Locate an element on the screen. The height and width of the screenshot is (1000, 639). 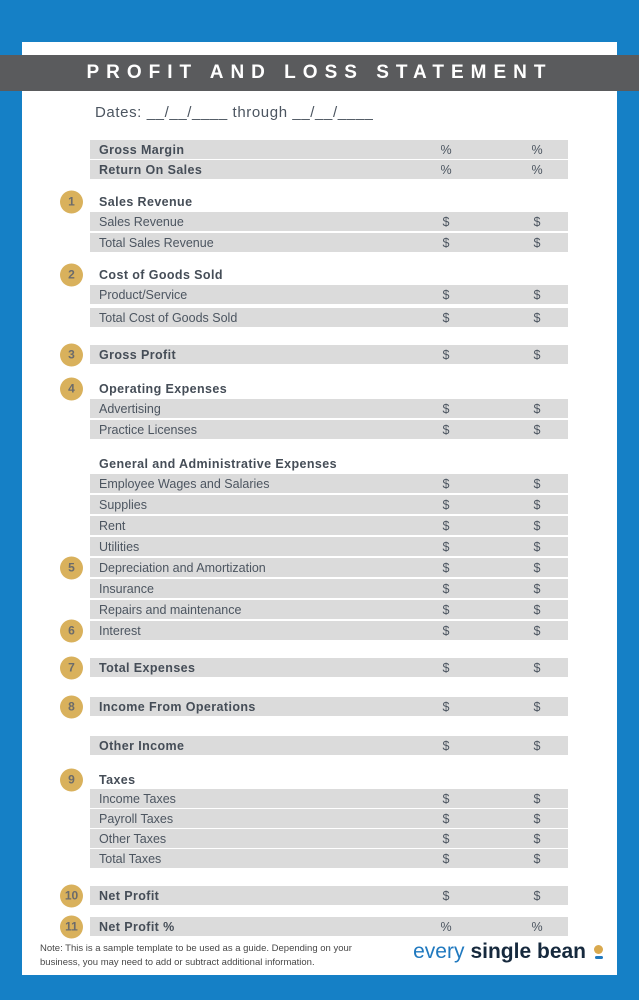
row-label: Total Sales Revenue is located at coordinates (156, 242).